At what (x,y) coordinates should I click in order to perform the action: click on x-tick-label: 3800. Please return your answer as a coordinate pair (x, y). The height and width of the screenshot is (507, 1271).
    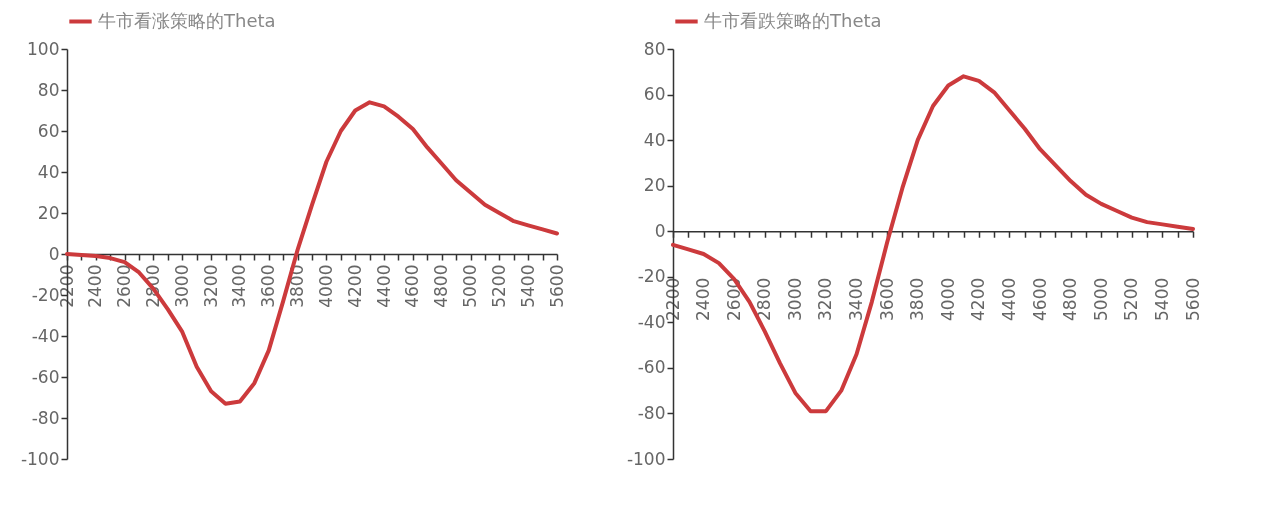
    Looking at the image, I should click on (917, 299).